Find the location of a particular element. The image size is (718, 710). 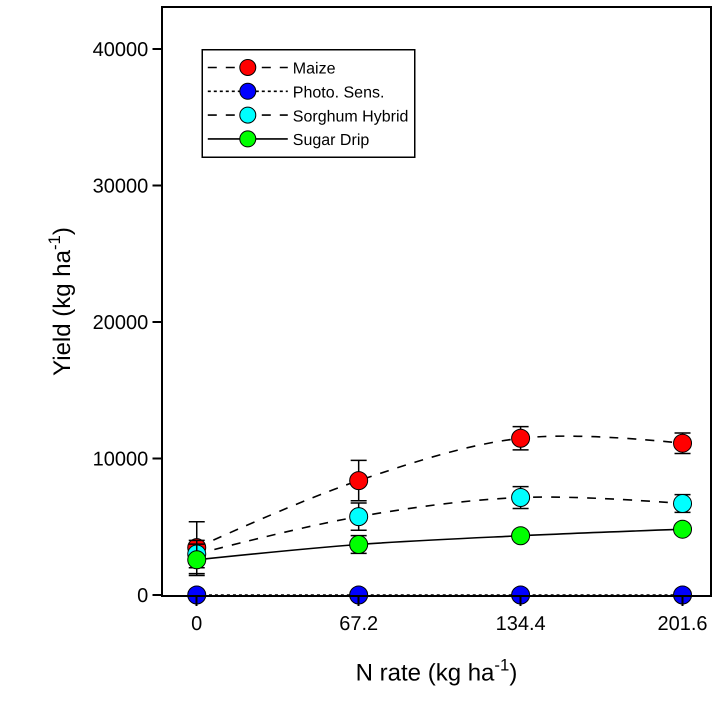

legend-label: Maize is located at coordinates (314, 69).